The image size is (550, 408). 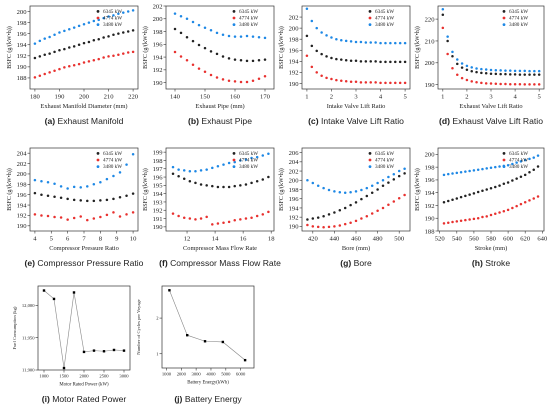 What do you see at coordinates (208, 382) in the screenshot?
I see `x-axis-label: Battery Energy(kWh)` at bounding box center [208, 382].